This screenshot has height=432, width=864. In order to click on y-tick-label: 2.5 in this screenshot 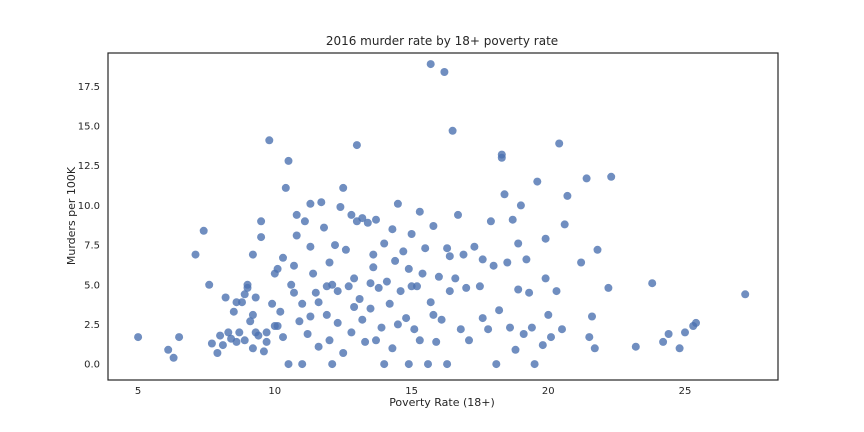, I will do `click(92, 325)`.